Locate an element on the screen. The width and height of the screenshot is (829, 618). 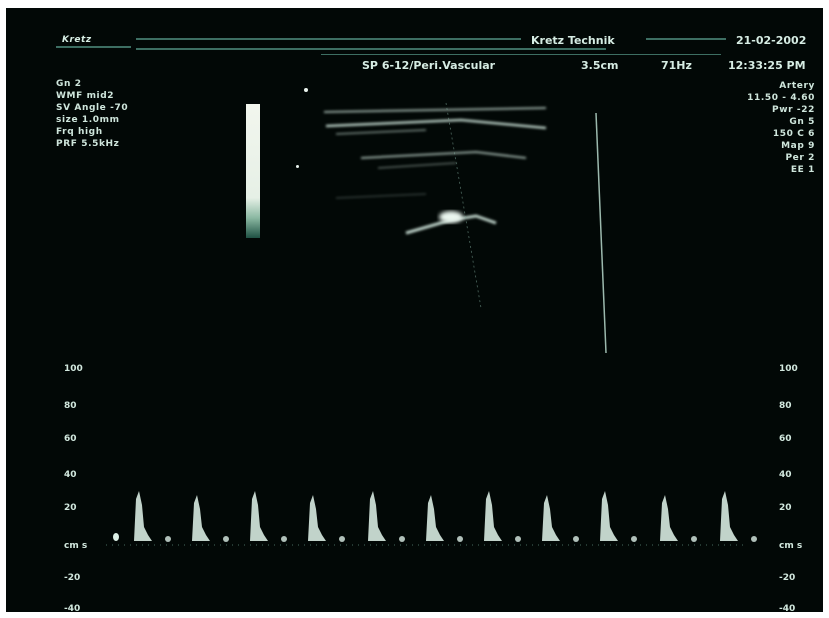
param-frequency: Frq high is located at coordinates (79, 132).